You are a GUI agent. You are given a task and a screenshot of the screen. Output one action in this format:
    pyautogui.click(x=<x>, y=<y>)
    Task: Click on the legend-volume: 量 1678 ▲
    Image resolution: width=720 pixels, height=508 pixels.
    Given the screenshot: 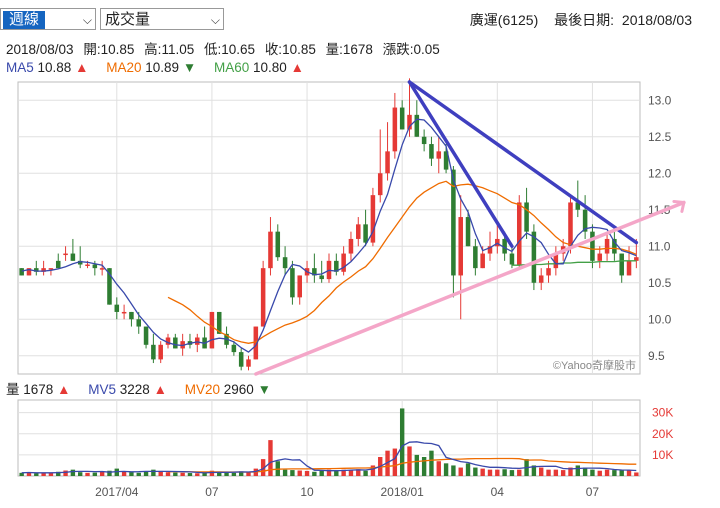 What is the action you would take?
    pyautogui.click(x=40, y=389)
    